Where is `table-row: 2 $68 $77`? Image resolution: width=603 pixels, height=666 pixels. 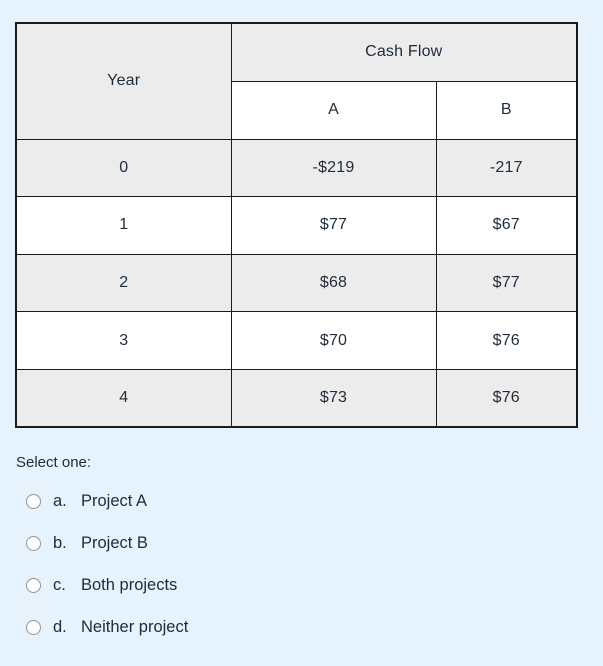 table-row: 2 $68 $77 is located at coordinates (296, 283).